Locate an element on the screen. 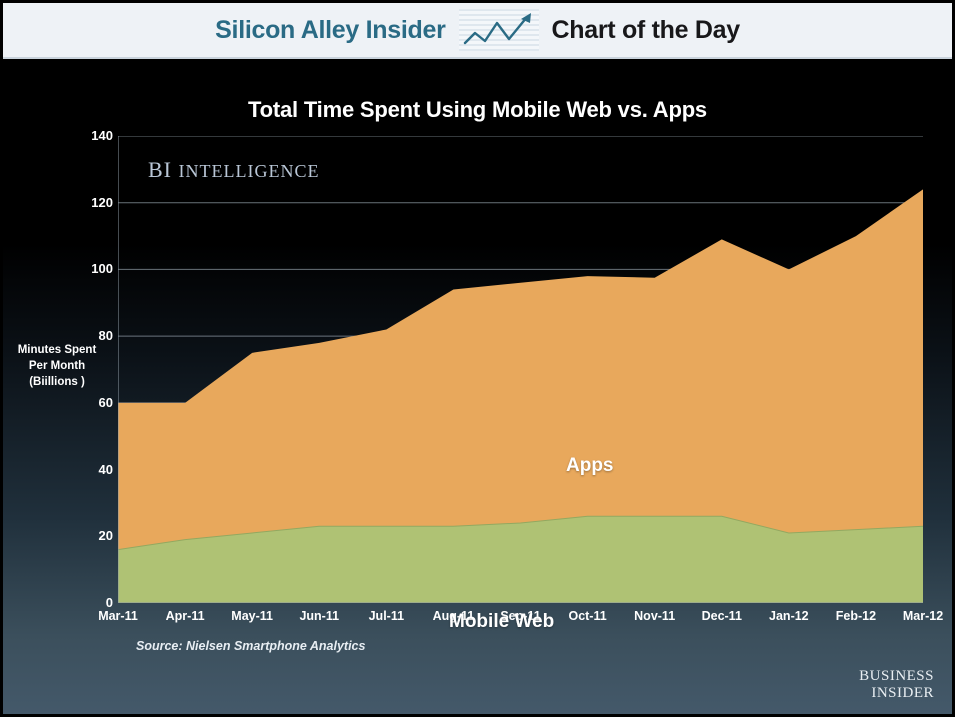 Image resolution: width=955 pixels, height=717 pixels. publisher-line-1: BUSINESS is located at coordinates (896, 676).